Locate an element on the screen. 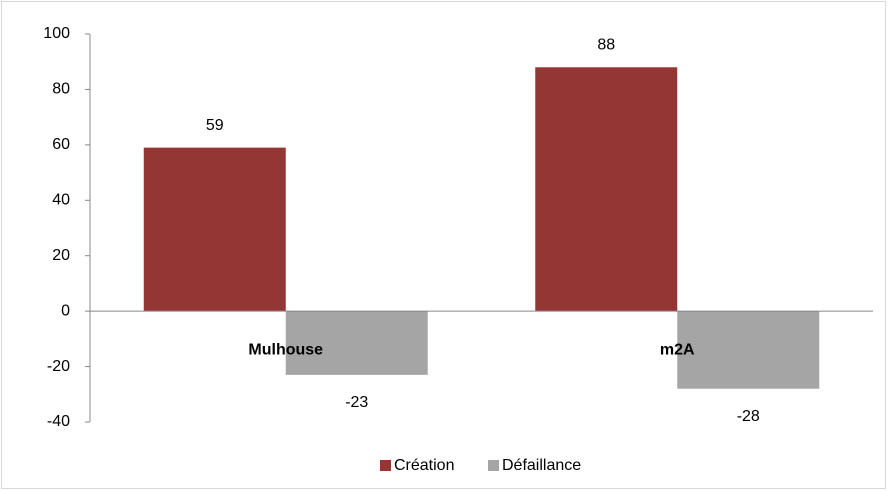 This screenshot has width=888, height=491. x-tick-label: m2A is located at coordinates (677, 349).